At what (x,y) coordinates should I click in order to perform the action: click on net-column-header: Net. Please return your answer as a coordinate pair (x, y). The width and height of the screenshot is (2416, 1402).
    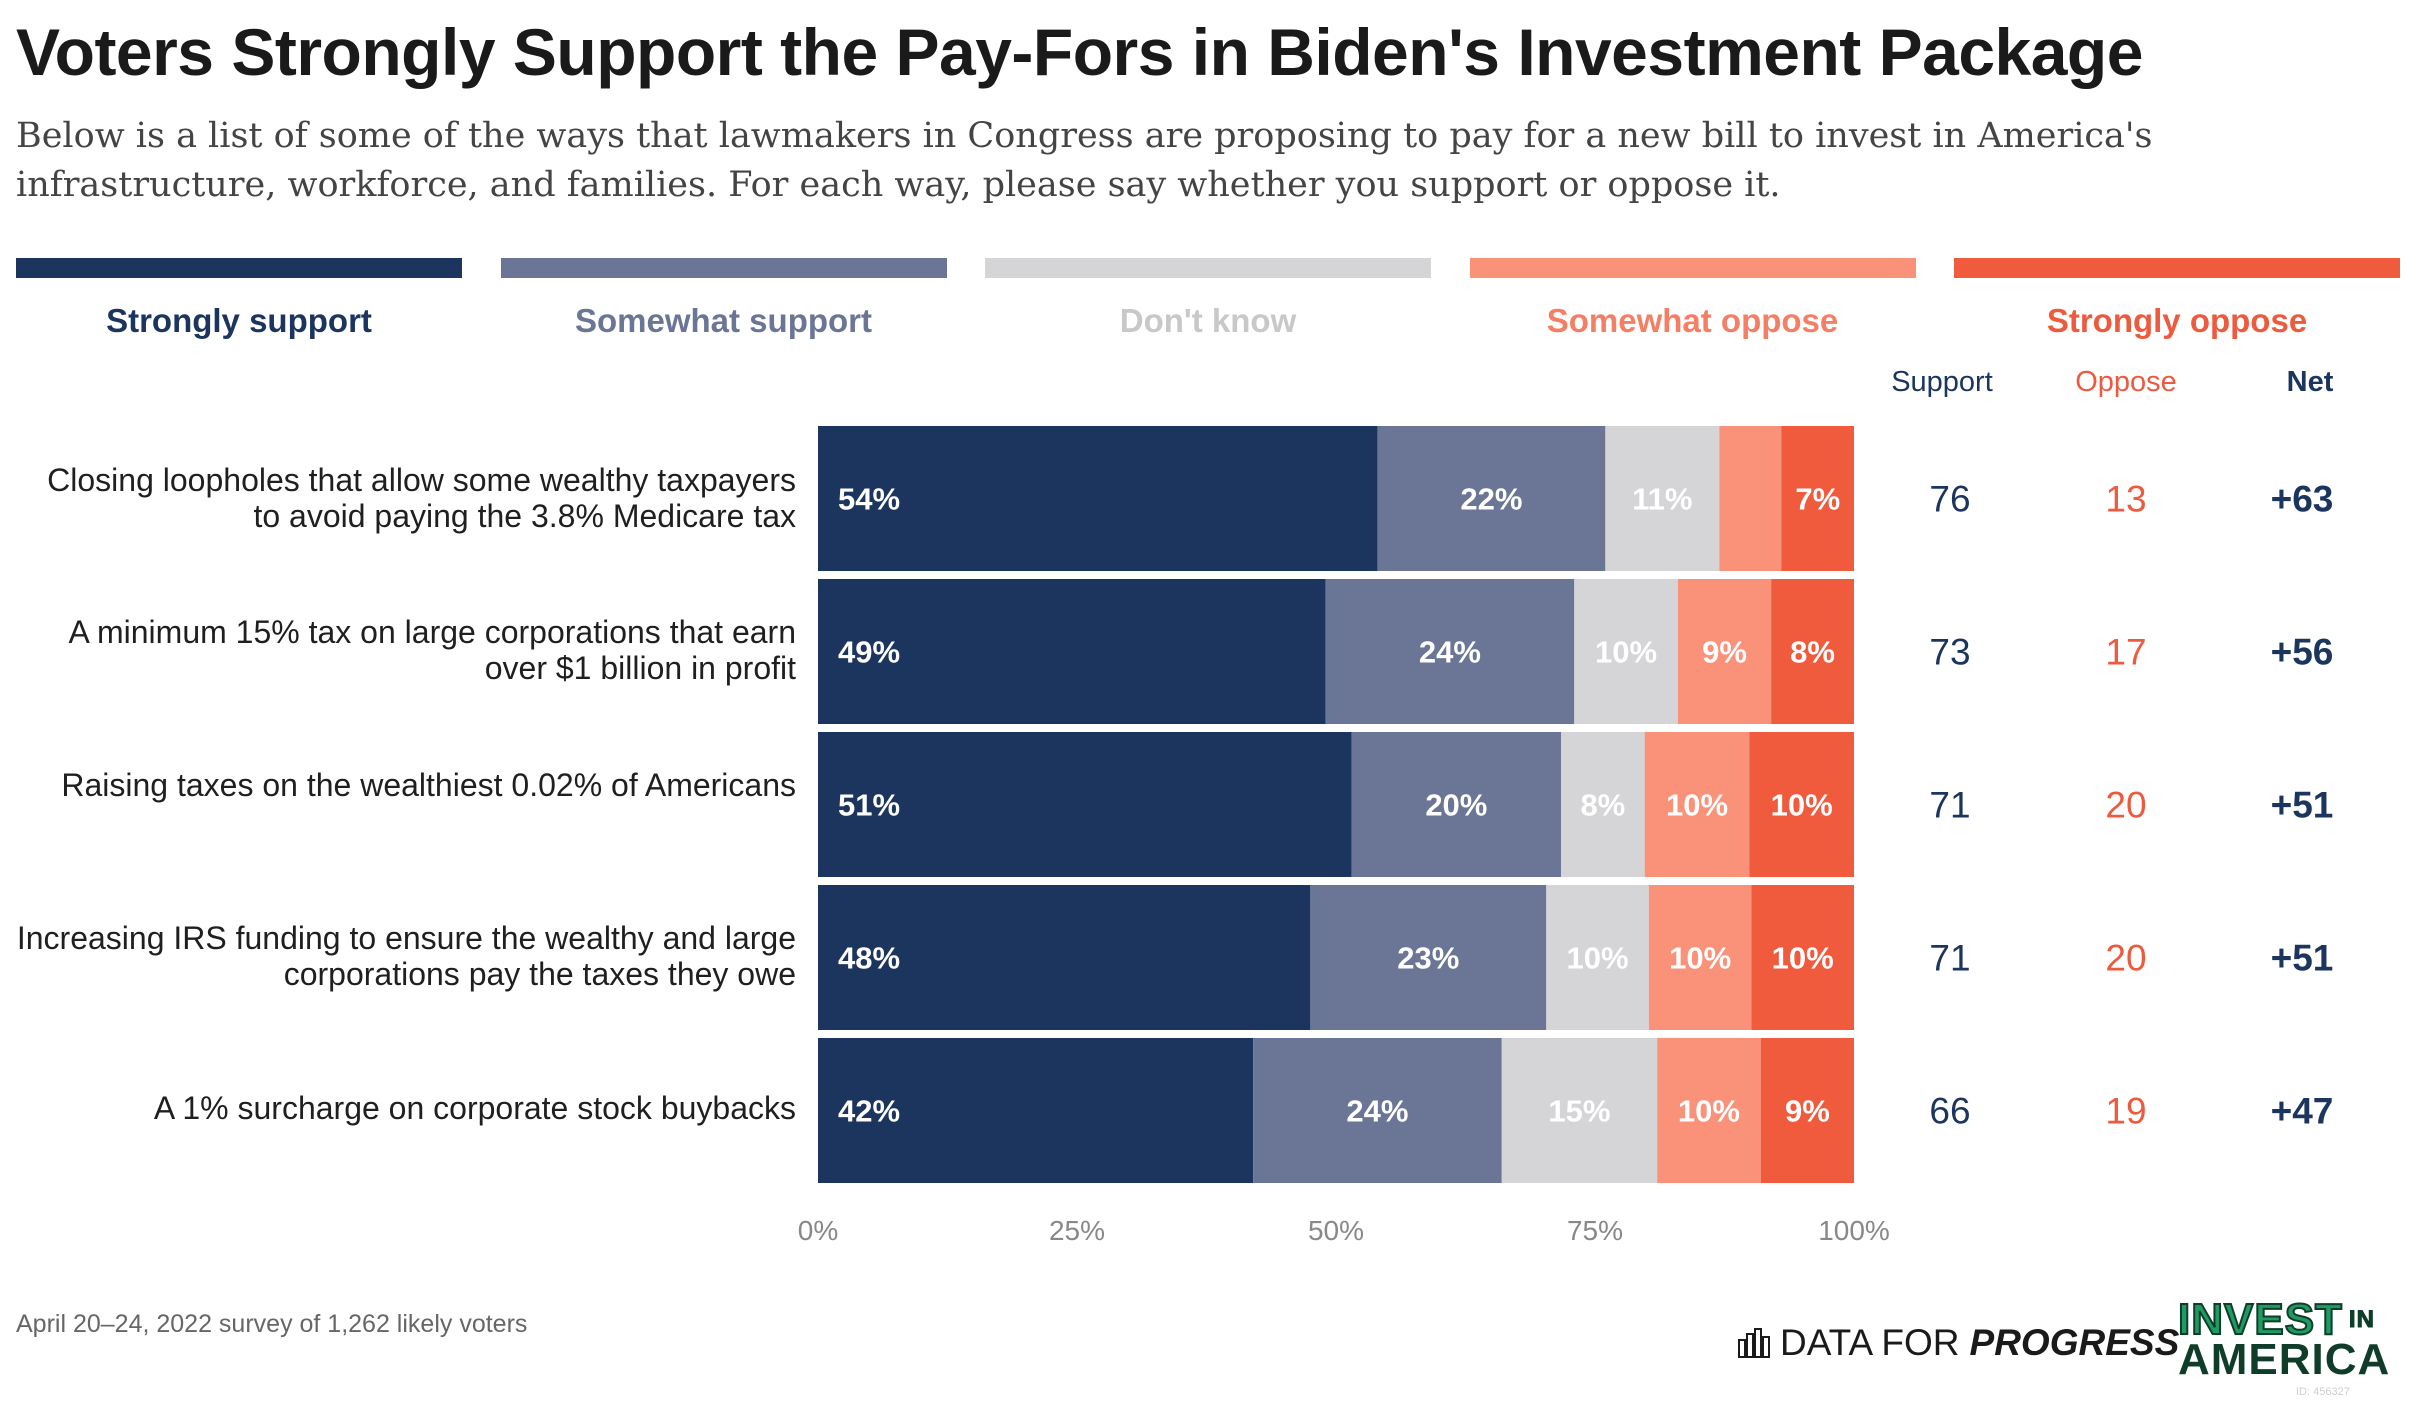
    Looking at the image, I should click on (2310, 382).